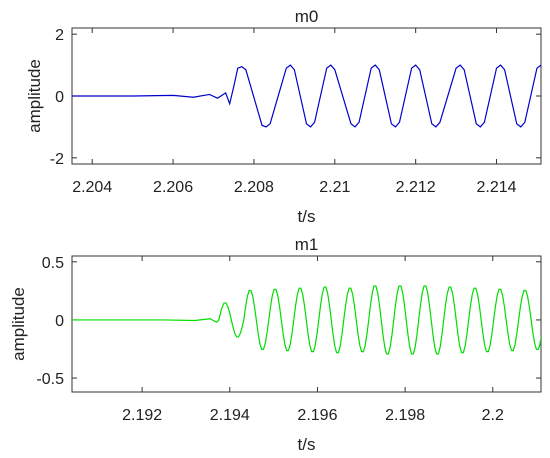 Image resolution: width=550 pixels, height=458 pixels. What do you see at coordinates (57, 159) in the screenshot?
I see `y-tick-label: -2` at bounding box center [57, 159].